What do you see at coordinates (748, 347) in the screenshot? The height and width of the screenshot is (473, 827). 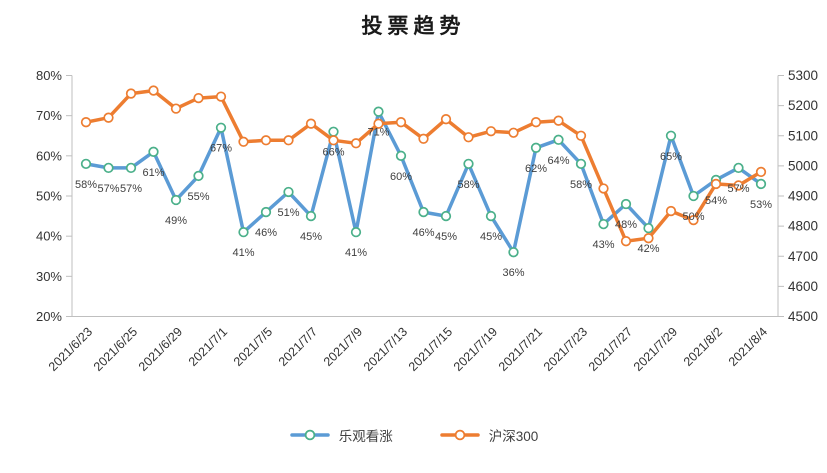 I see `x-axis-tick-label: 2021/8/4` at bounding box center [748, 347].